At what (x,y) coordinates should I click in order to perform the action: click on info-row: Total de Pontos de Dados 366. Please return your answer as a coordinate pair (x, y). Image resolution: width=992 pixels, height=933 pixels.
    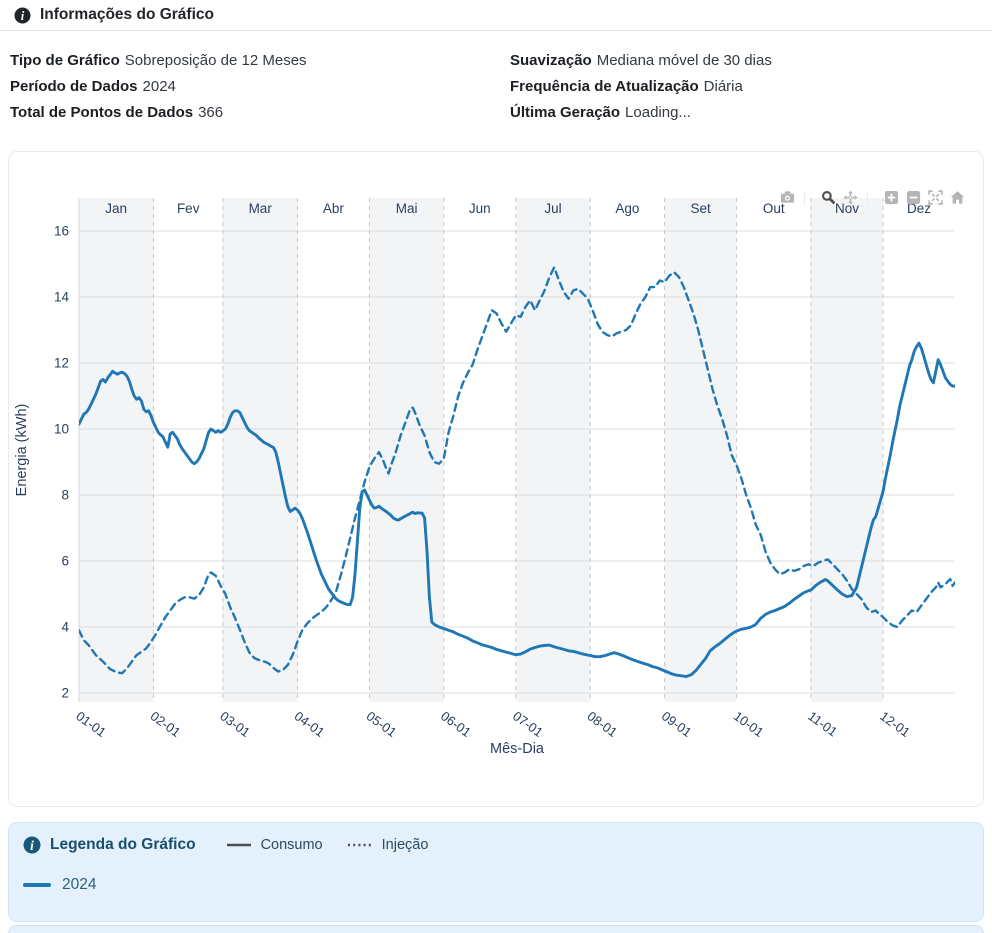
    Looking at the image, I should click on (117, 112).